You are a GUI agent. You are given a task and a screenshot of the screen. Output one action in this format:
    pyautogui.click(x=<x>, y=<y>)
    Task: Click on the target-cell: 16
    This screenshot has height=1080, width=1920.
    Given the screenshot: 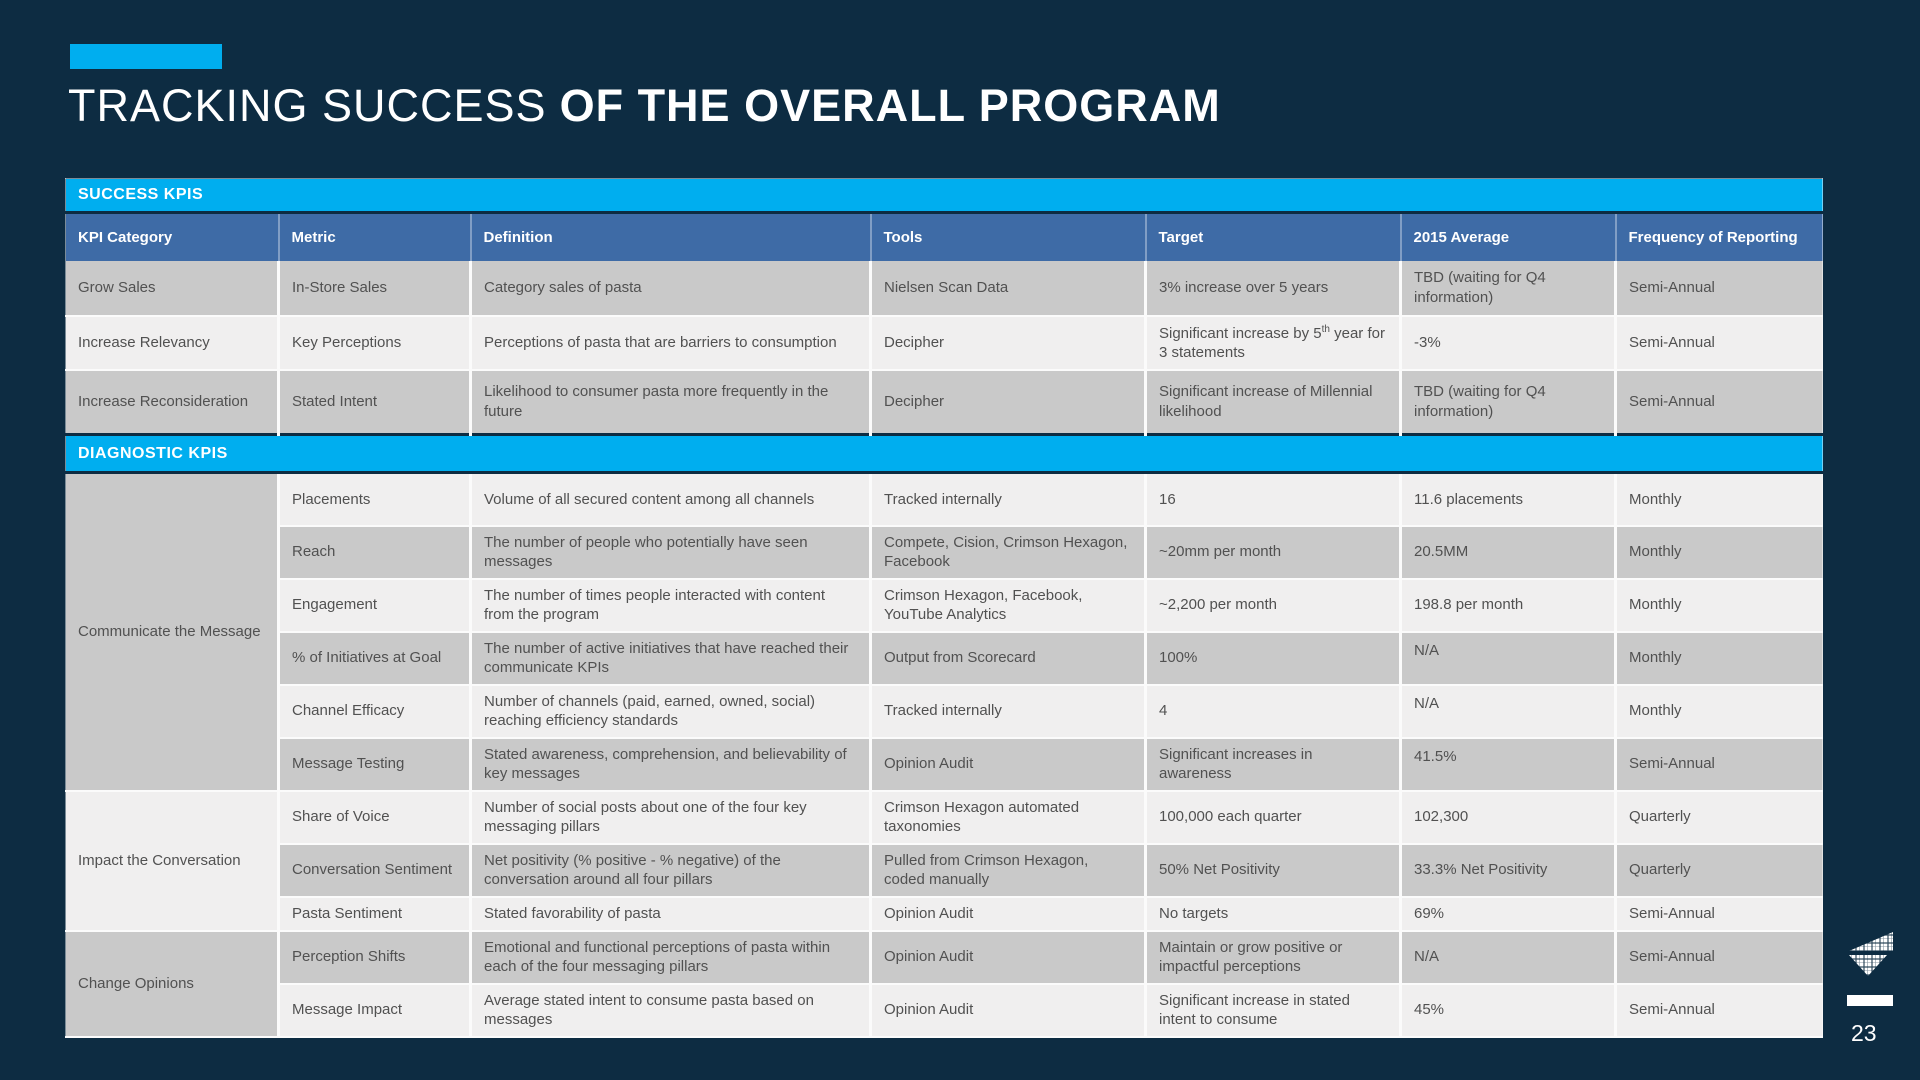 What is the action you would take?
    pyautogui.click(x=1273, y=499)
    